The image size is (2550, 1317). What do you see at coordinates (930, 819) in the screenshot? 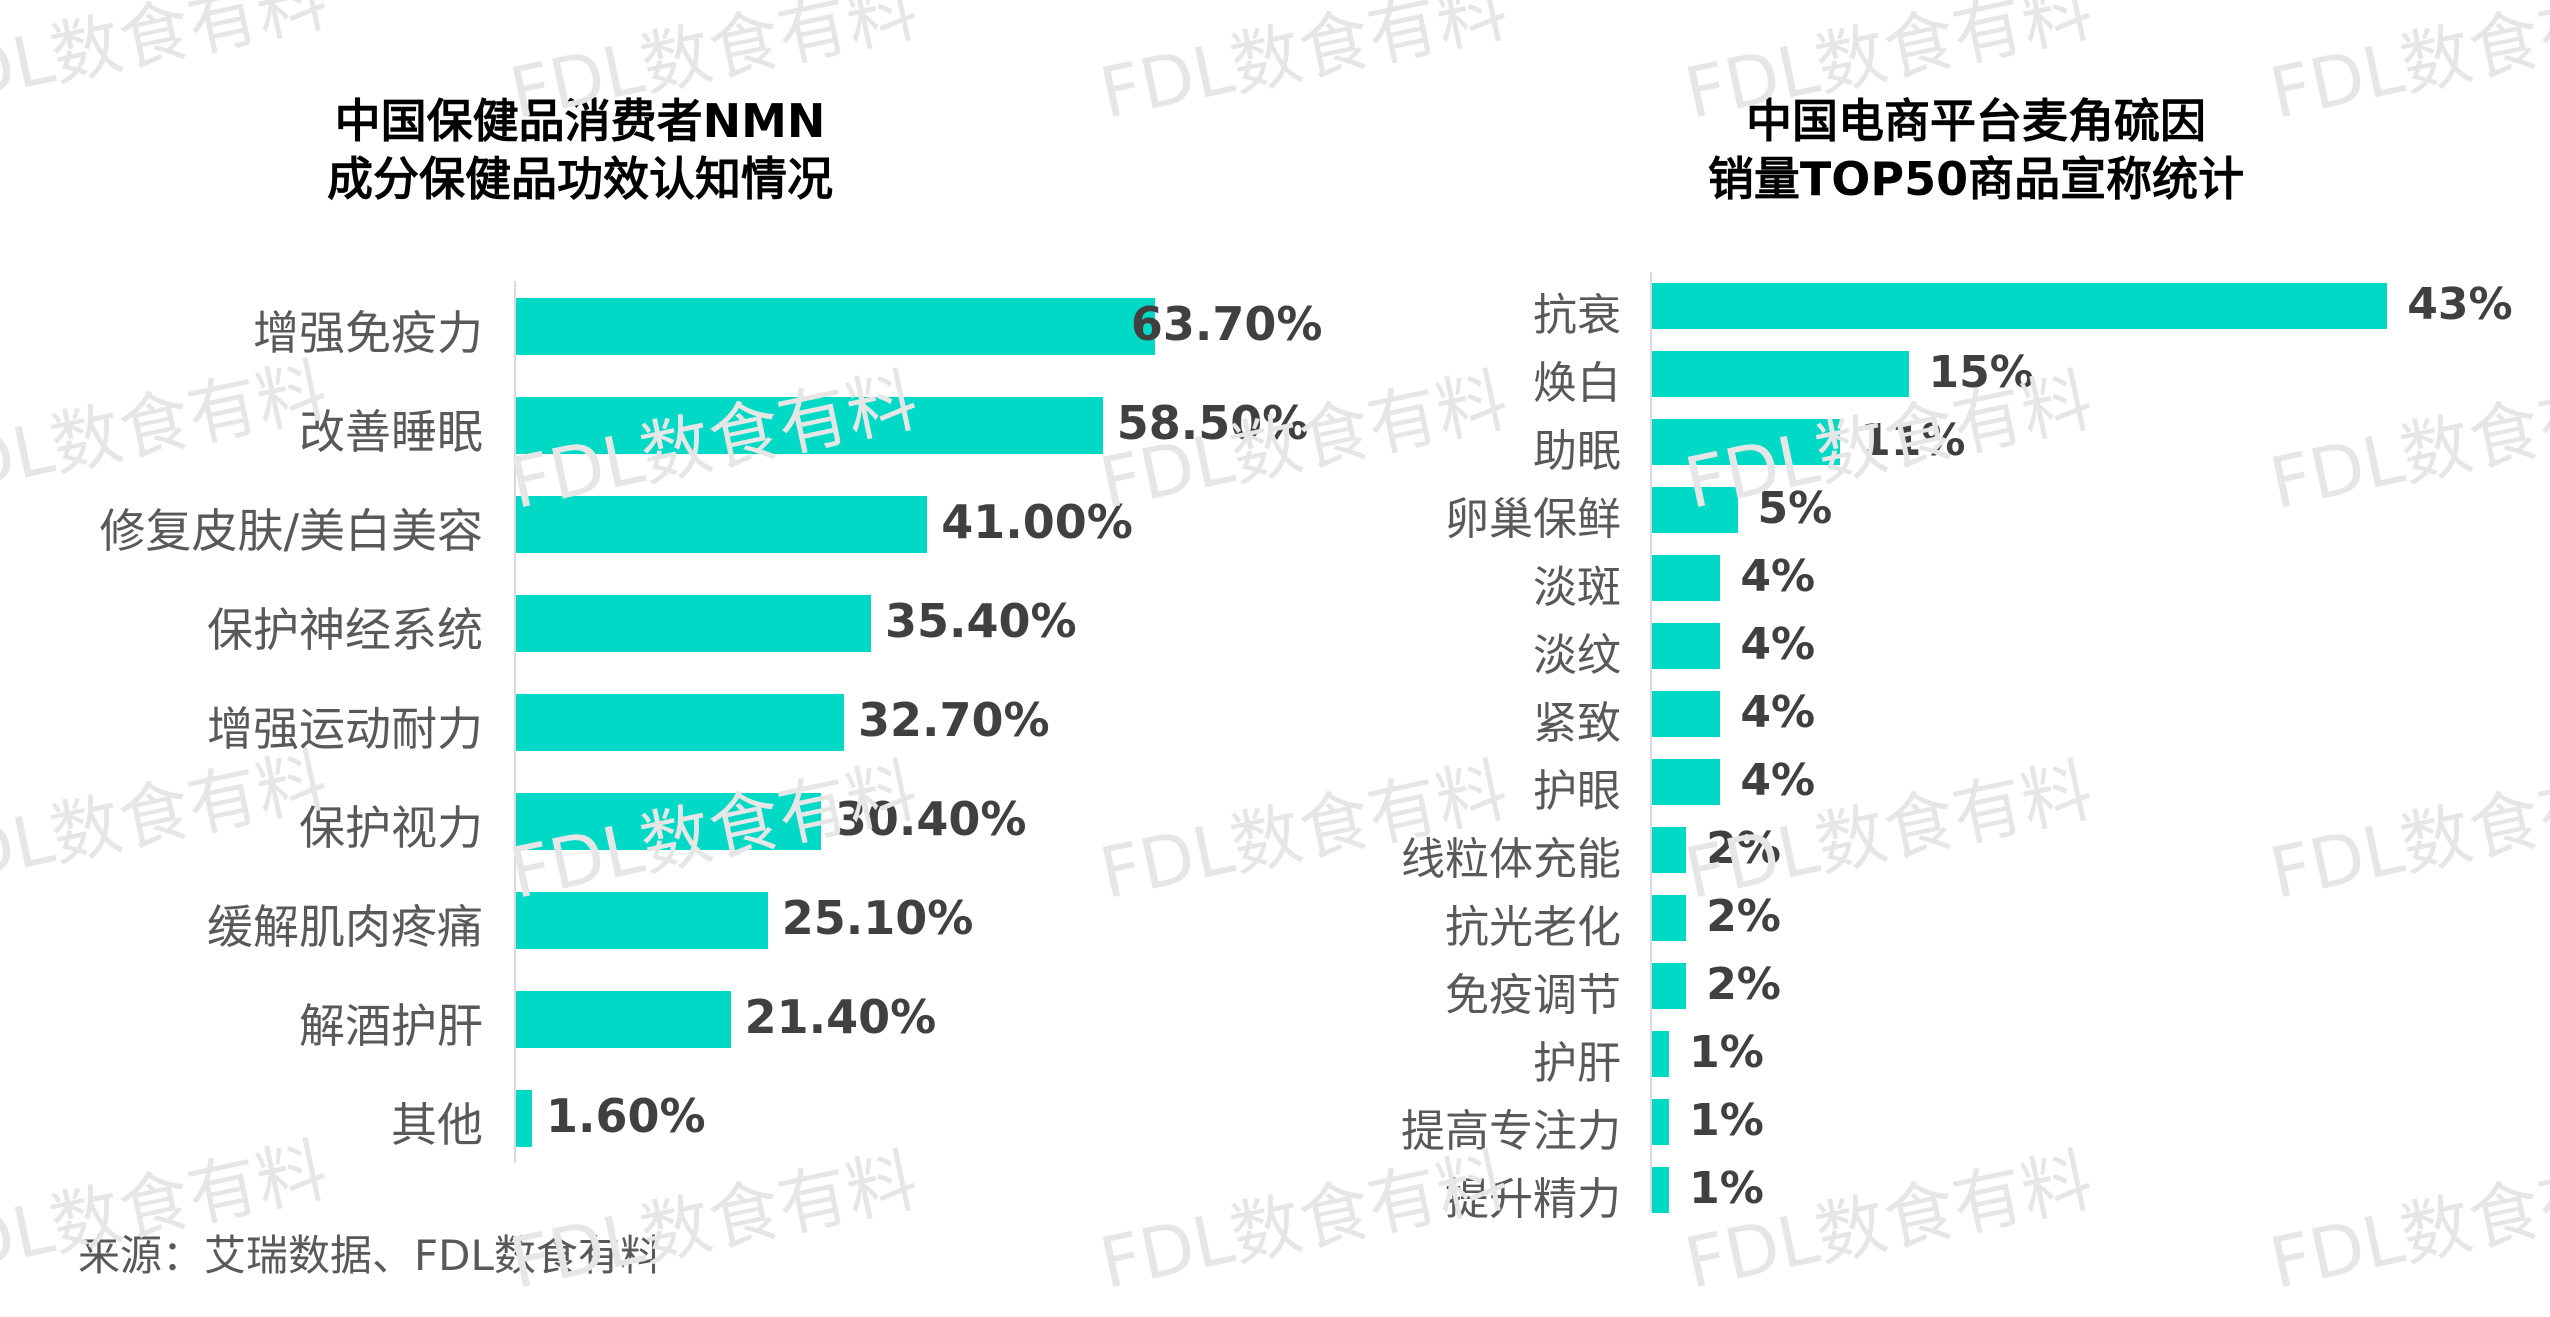
I see `data-label: 30.40%` at bounding box center [930, 819].